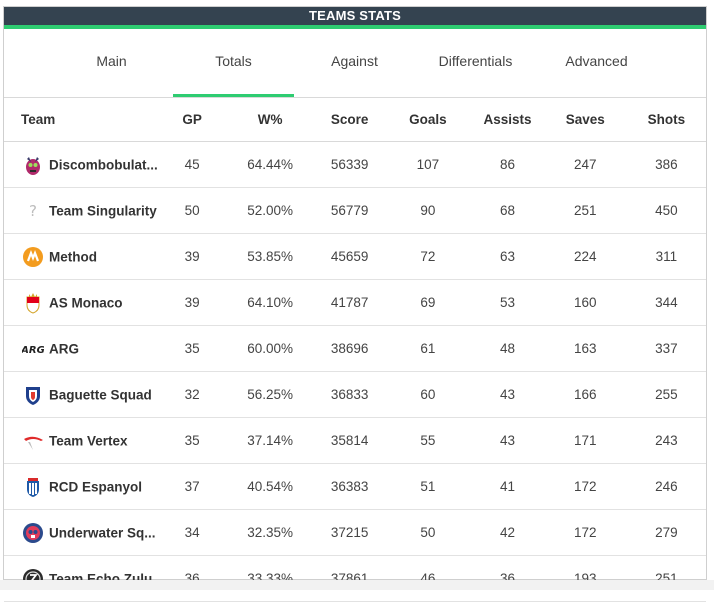 The height and width of the screenshot is (602, 714). What do you see at coordinates (666, 578) in the screenshot?
I see `shots-cell: 251` at bounding box center [666, 578].